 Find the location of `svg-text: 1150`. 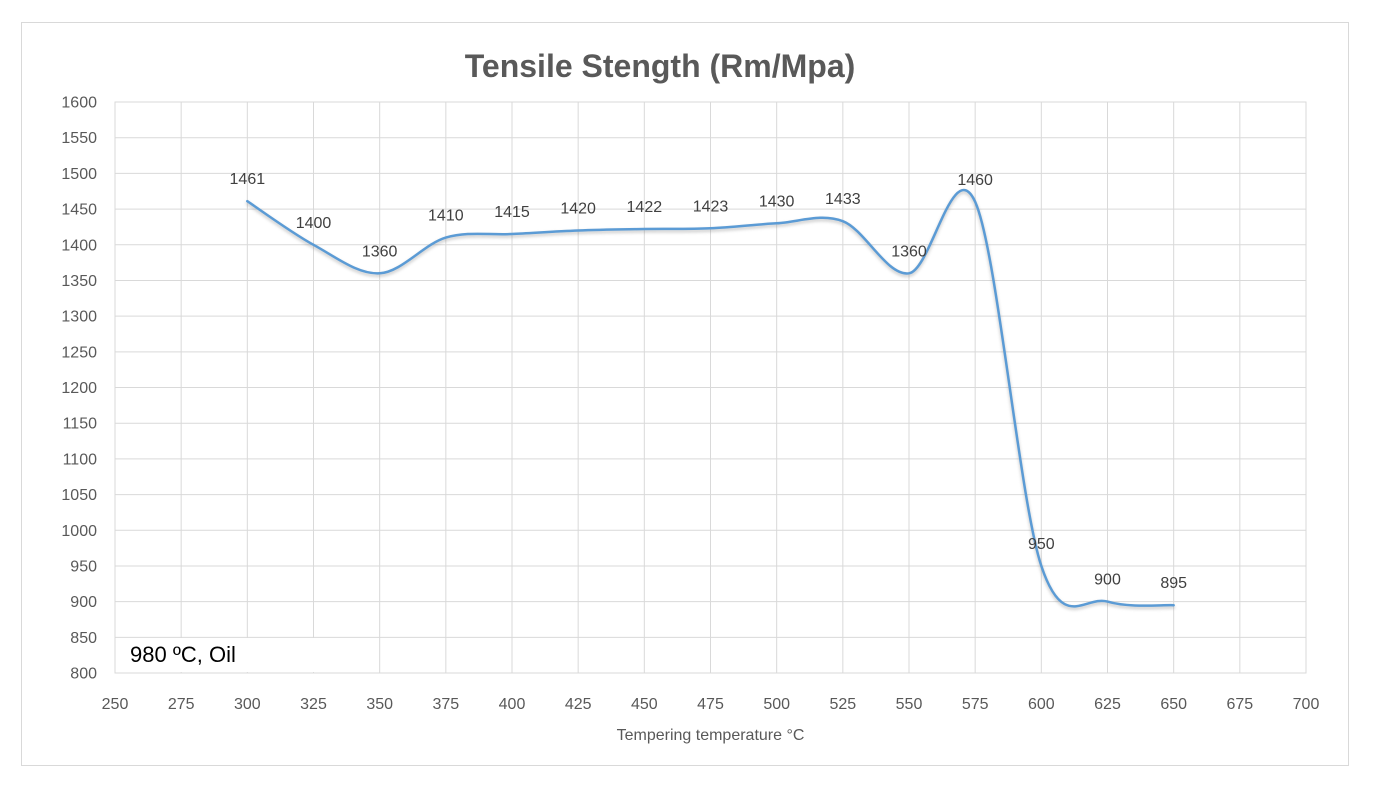

svg-text: 1150 is located at coordinates (80, 424).